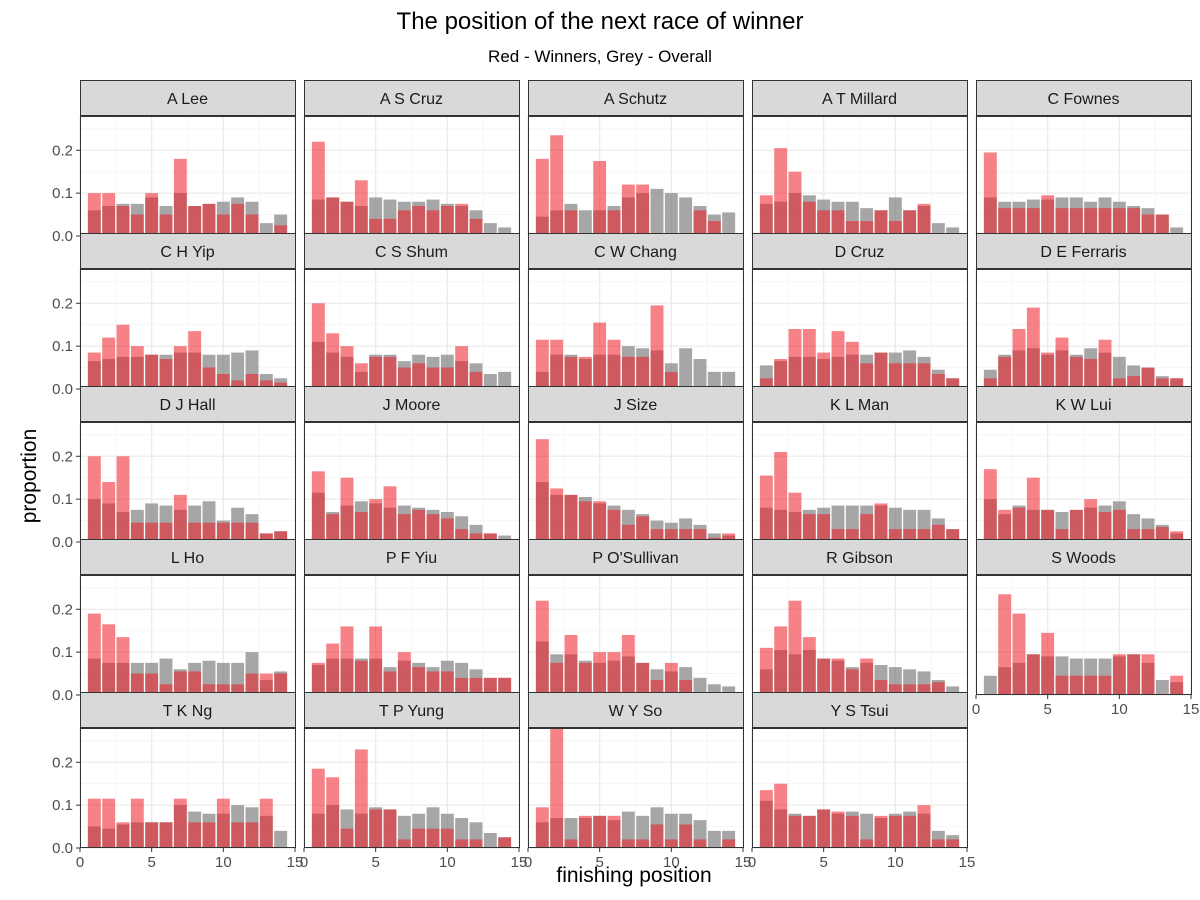  What do you see at coordinates (519, 862) in the screenshot?
I see `x-tick-label: 15` at bounding box center [519, 862].